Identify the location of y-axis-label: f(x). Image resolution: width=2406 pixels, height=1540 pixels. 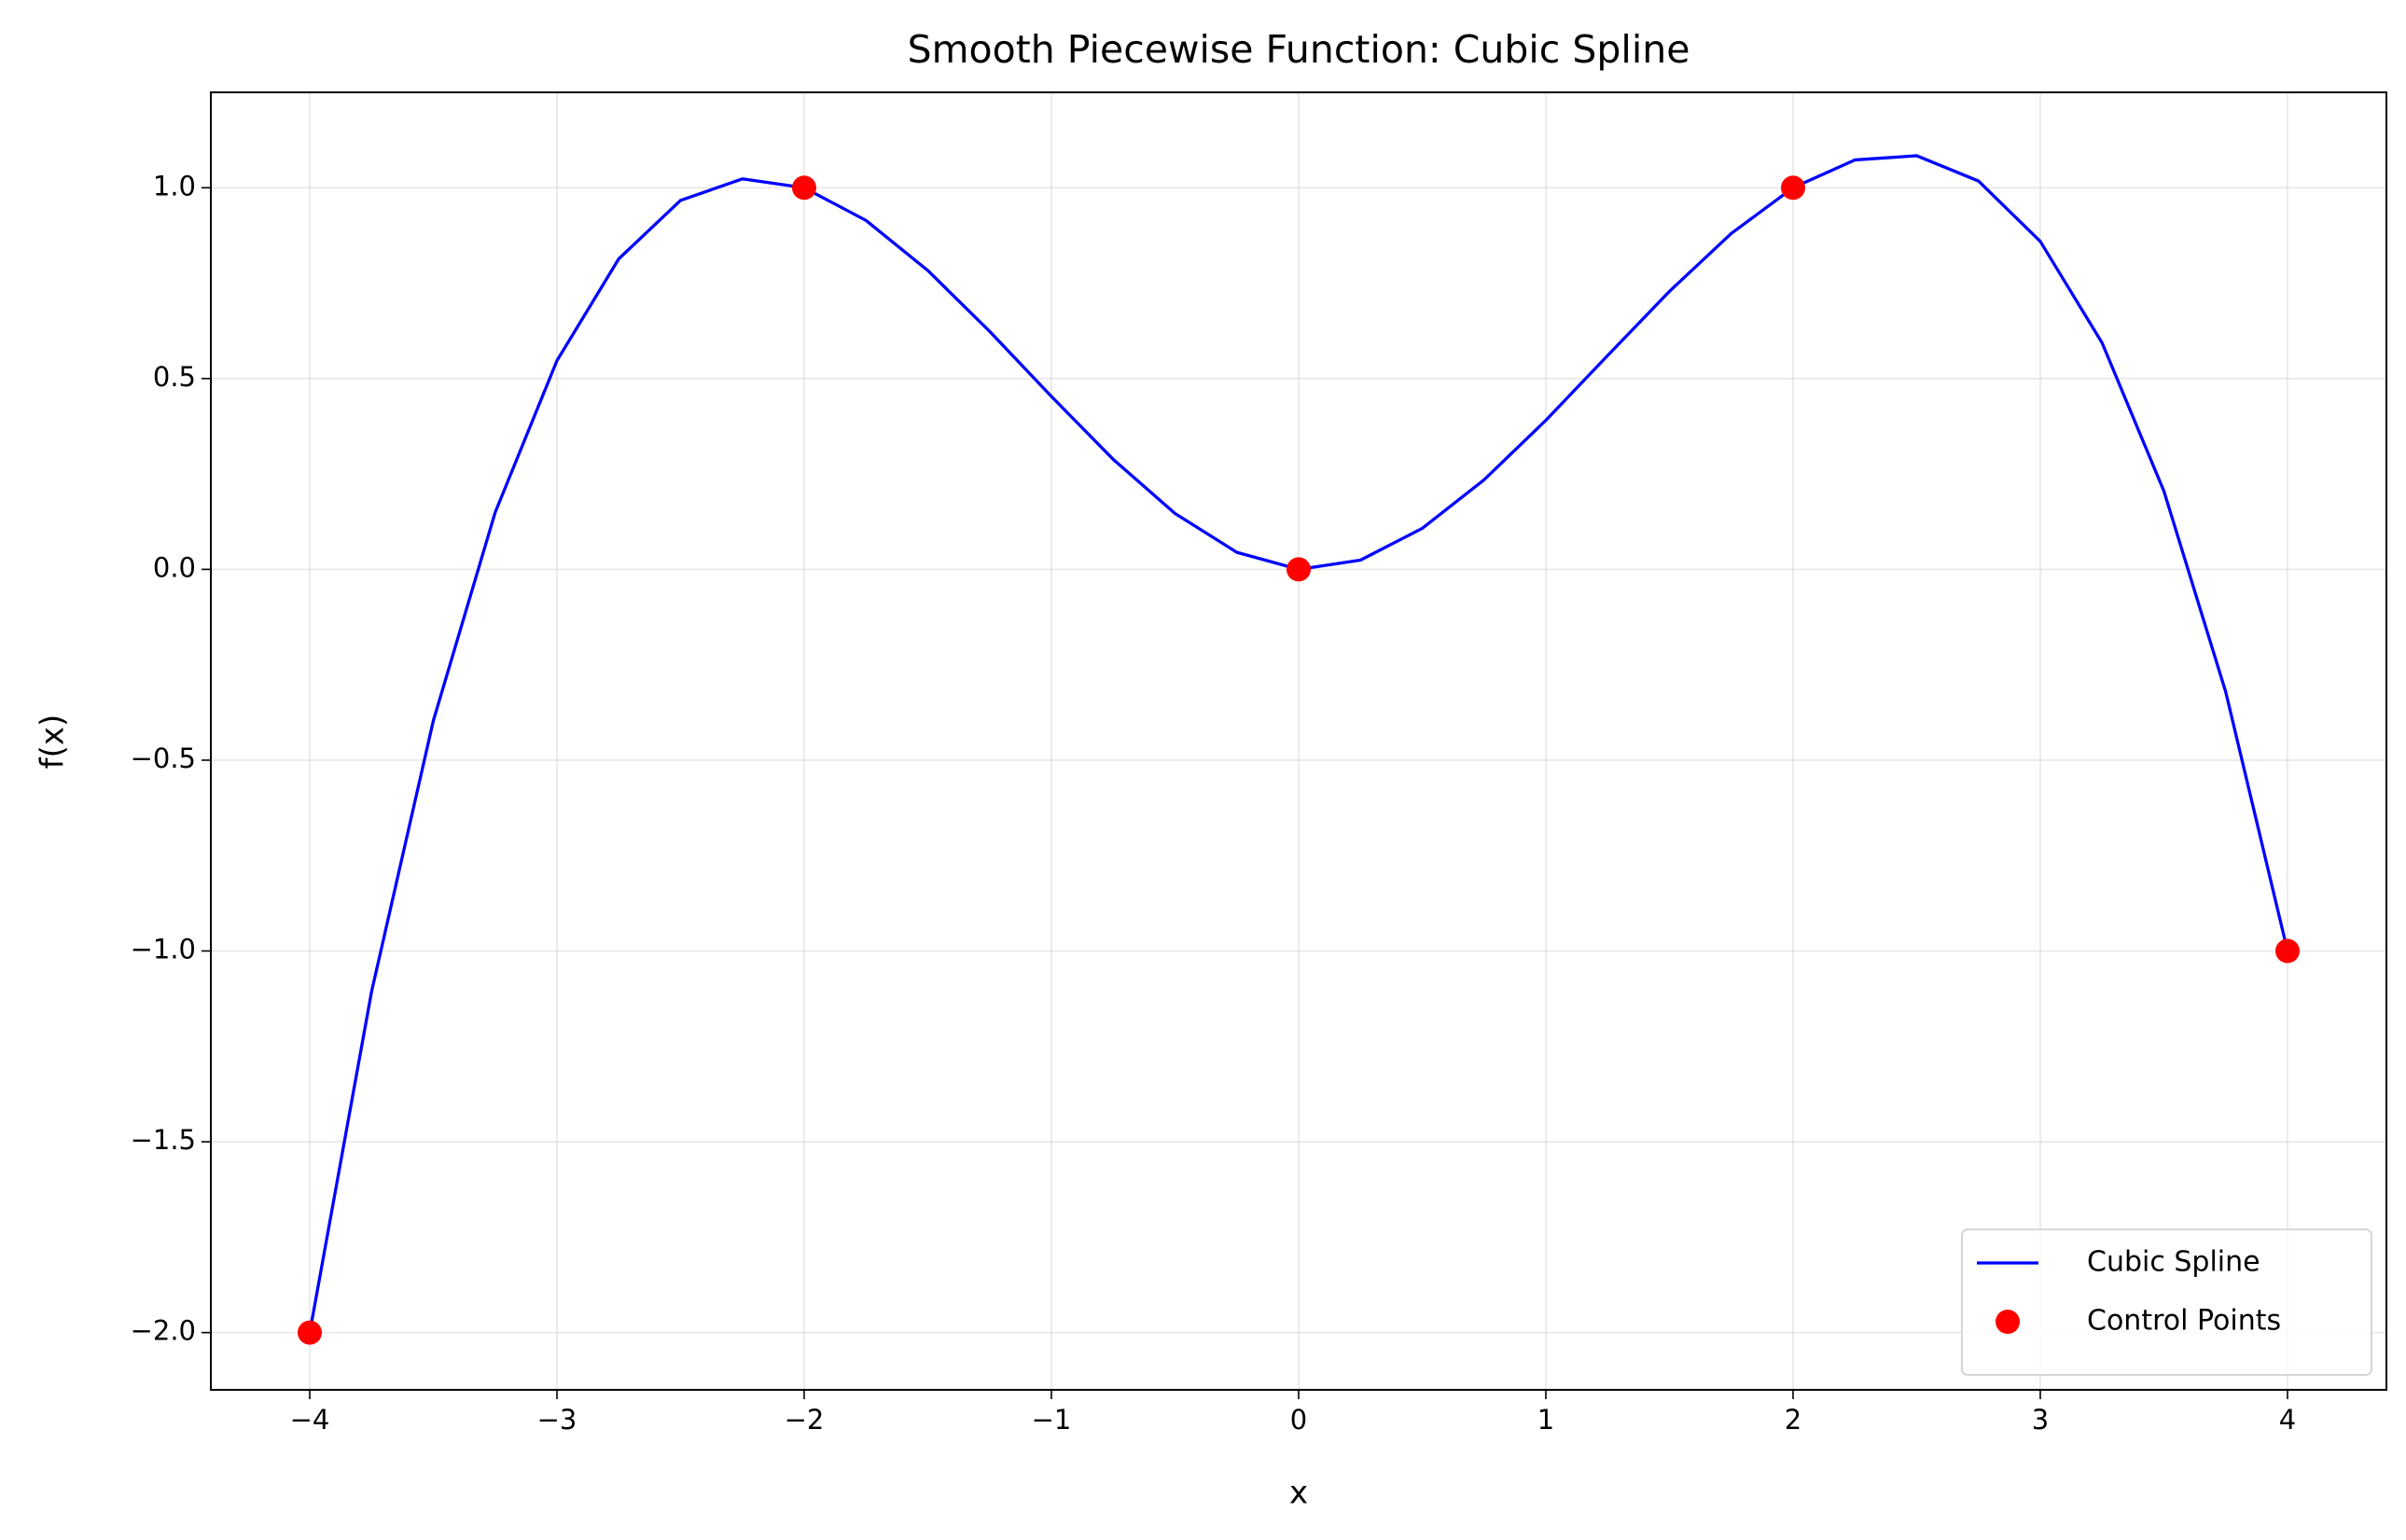
(53, 742).